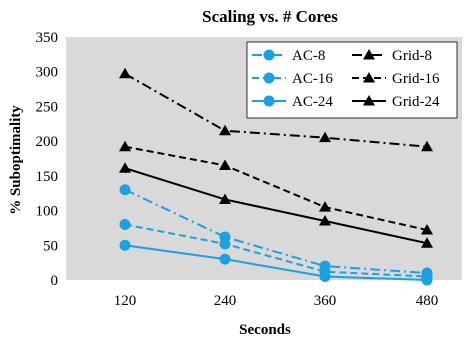 The height and width of the screenshot is (339, 474). Describe the element at coordinates (288, 56) in the screenshot. I see `legend-item: AC-8` at that location.